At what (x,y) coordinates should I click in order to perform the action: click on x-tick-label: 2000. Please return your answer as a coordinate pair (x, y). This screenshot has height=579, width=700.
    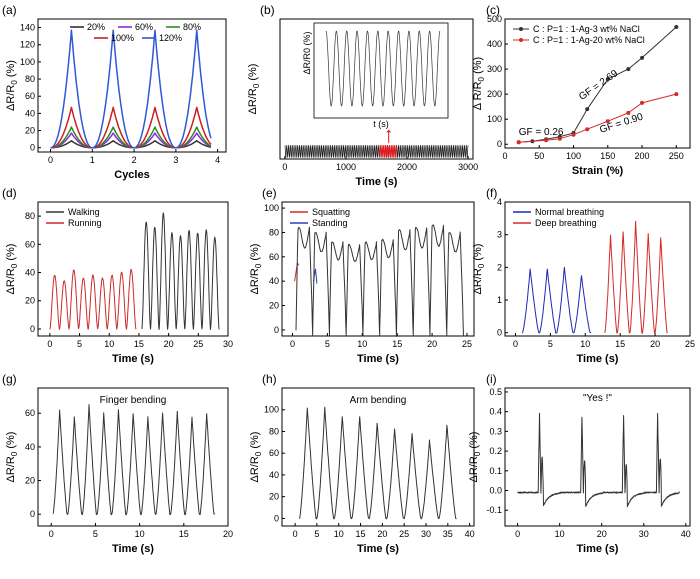
    Looking at the image, I should click on (407, 167).